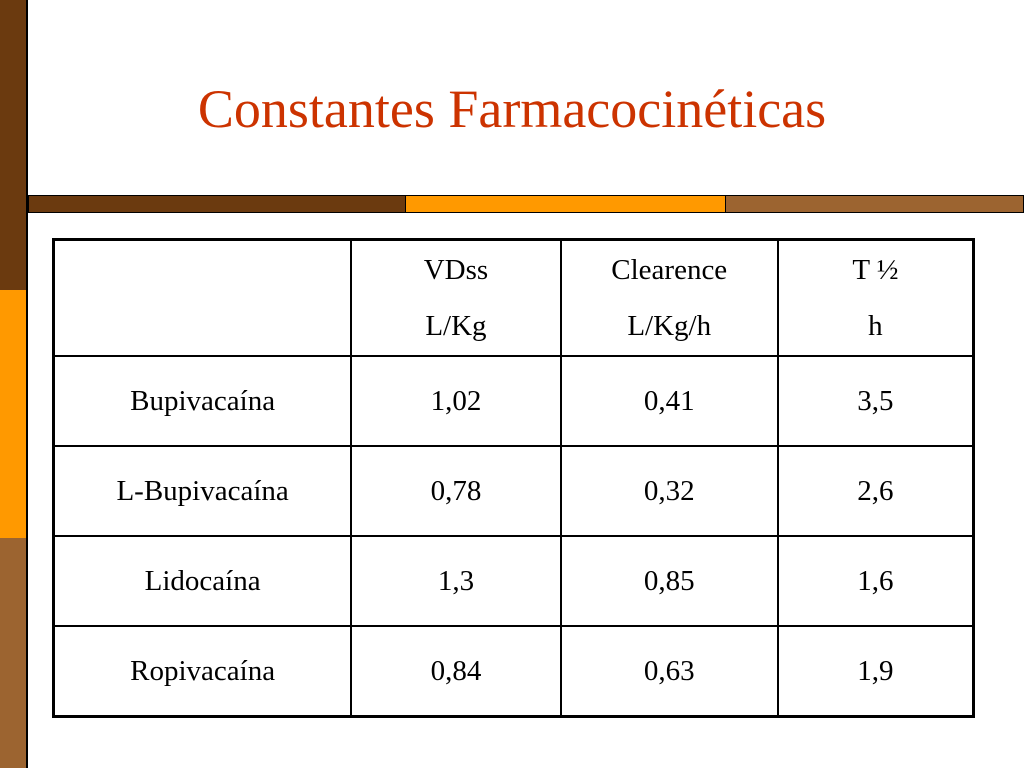 Image resolution: width=1024 pixels, height=768 pixels. I want to click on rule-dark, so click(217, 204).